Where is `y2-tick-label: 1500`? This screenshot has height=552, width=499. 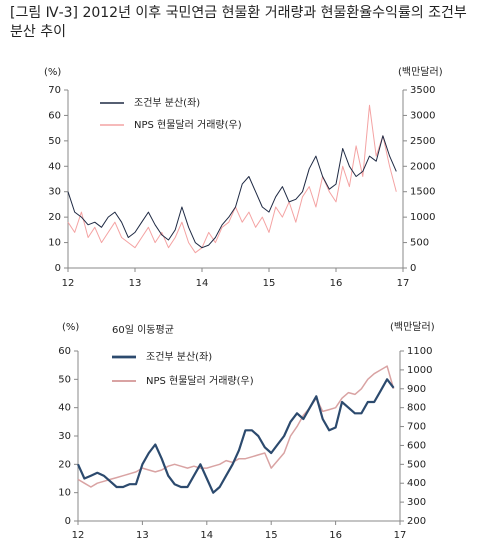 y2-tick-label: 1500 is located at coordinates (422, 192).